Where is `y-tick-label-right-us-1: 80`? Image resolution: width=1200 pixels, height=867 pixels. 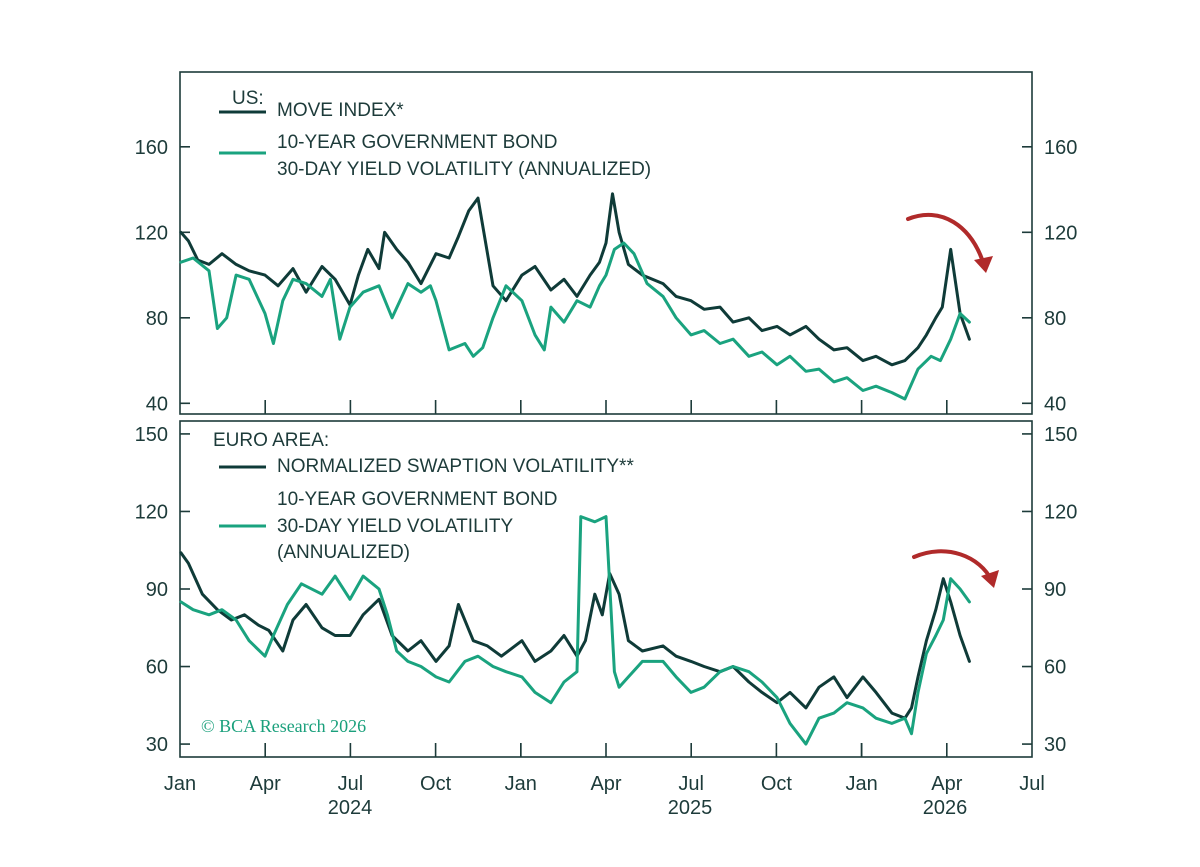 y-tick-label-right-us-1: 80 is located at coordinates (1055, 319).